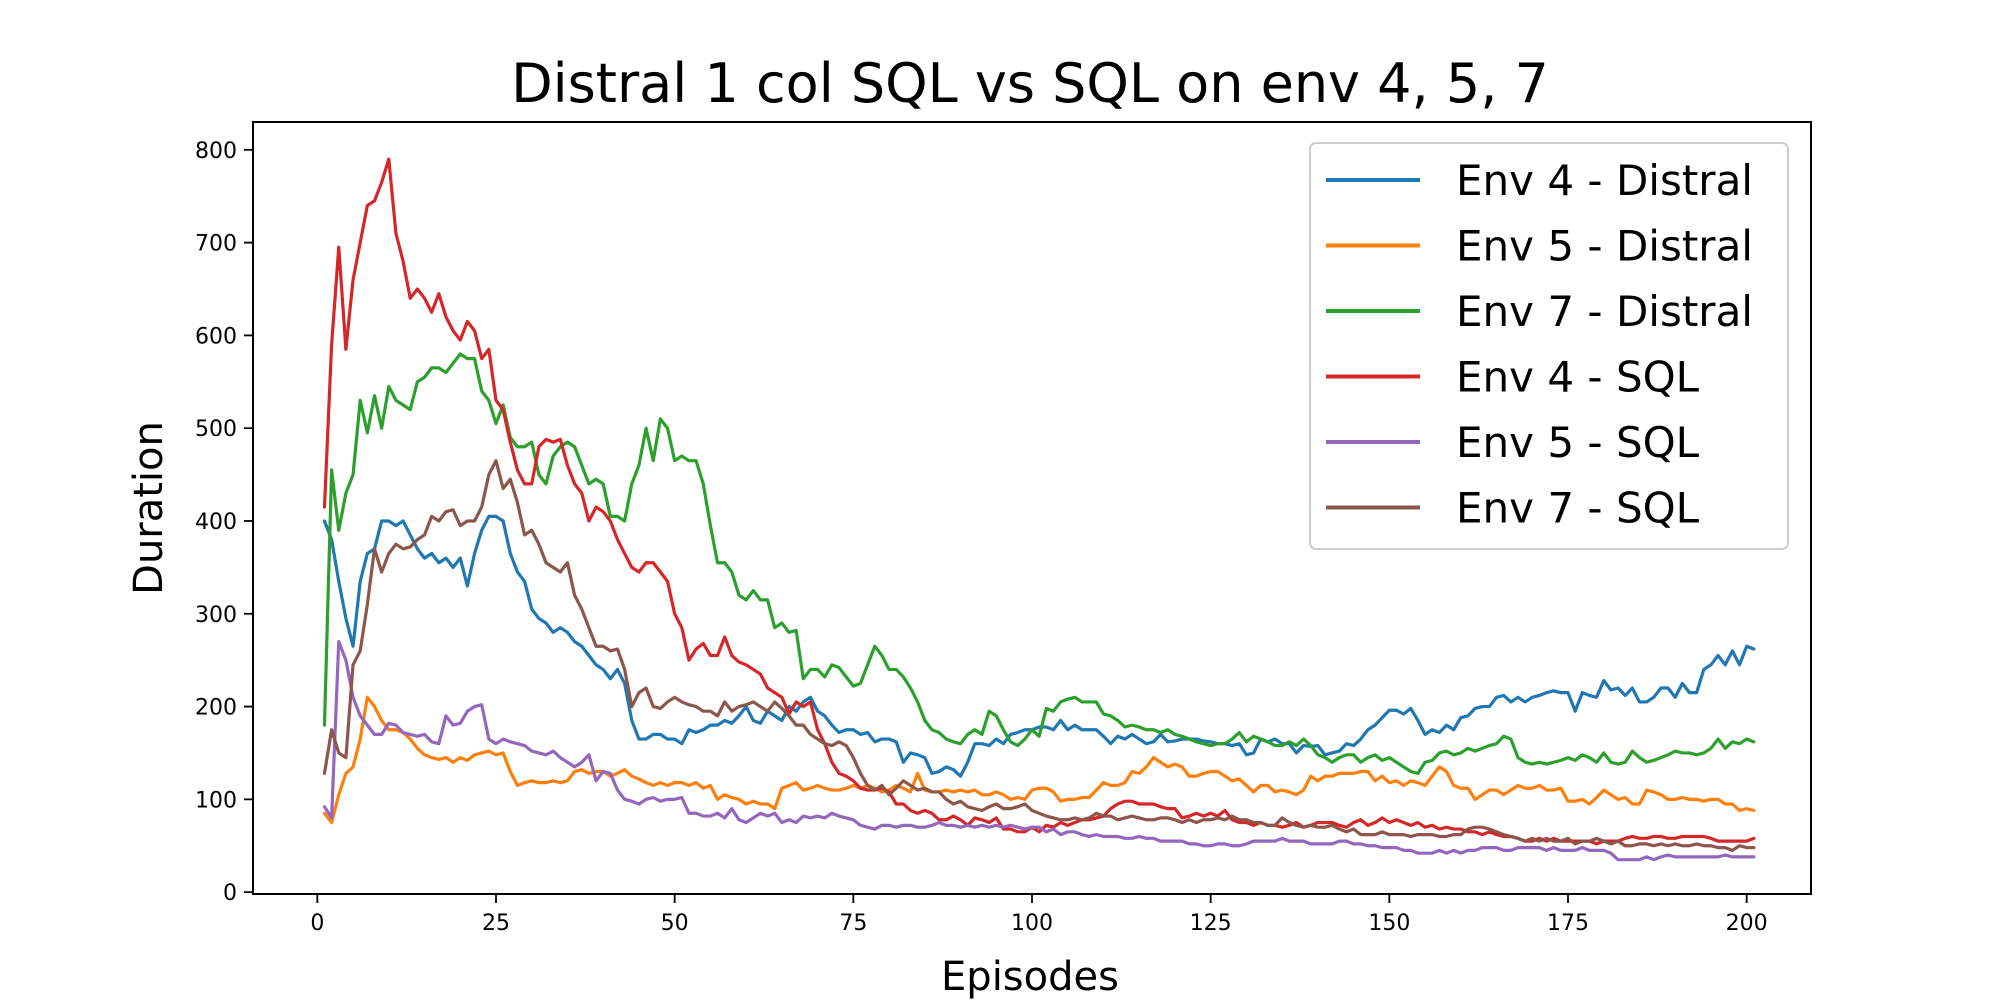  What do you see at coordinates (216, 615) in the screenshot?
I see `y-tick-label: 300` at bounding box center [216, 615].